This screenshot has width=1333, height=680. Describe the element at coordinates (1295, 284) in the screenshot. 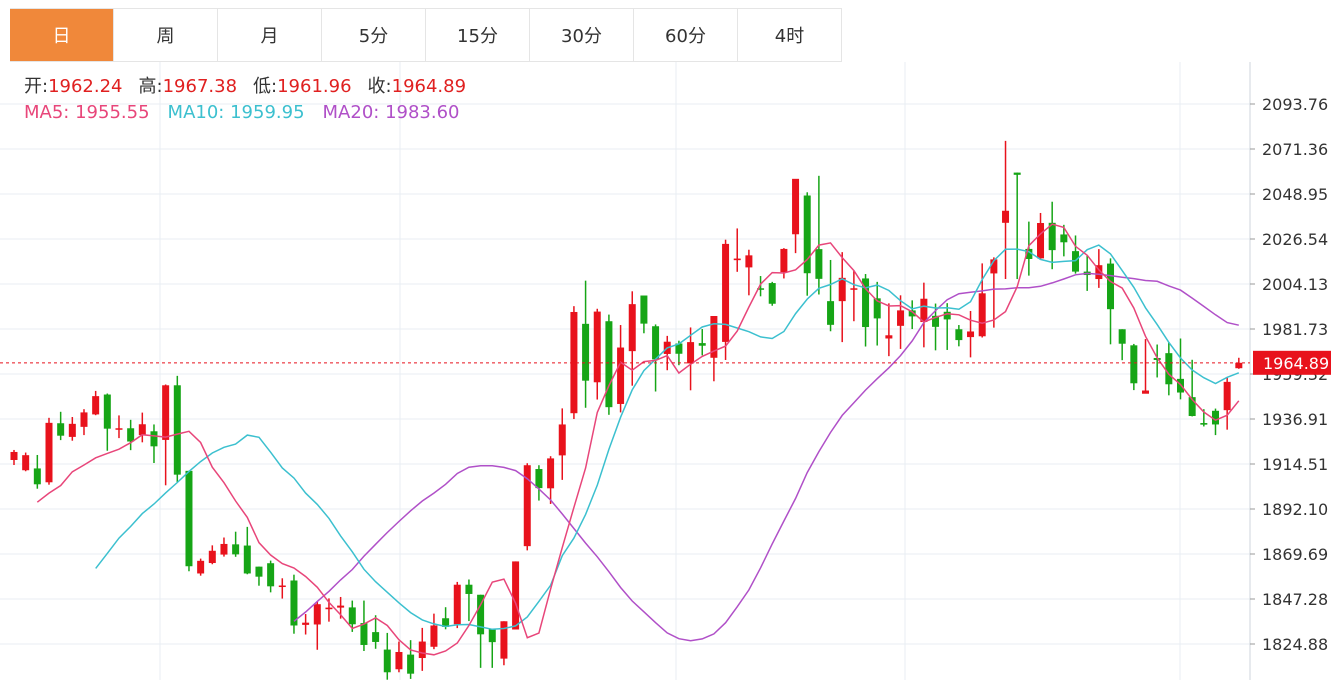

I see `y-tick-label: 2004.13` at that location.